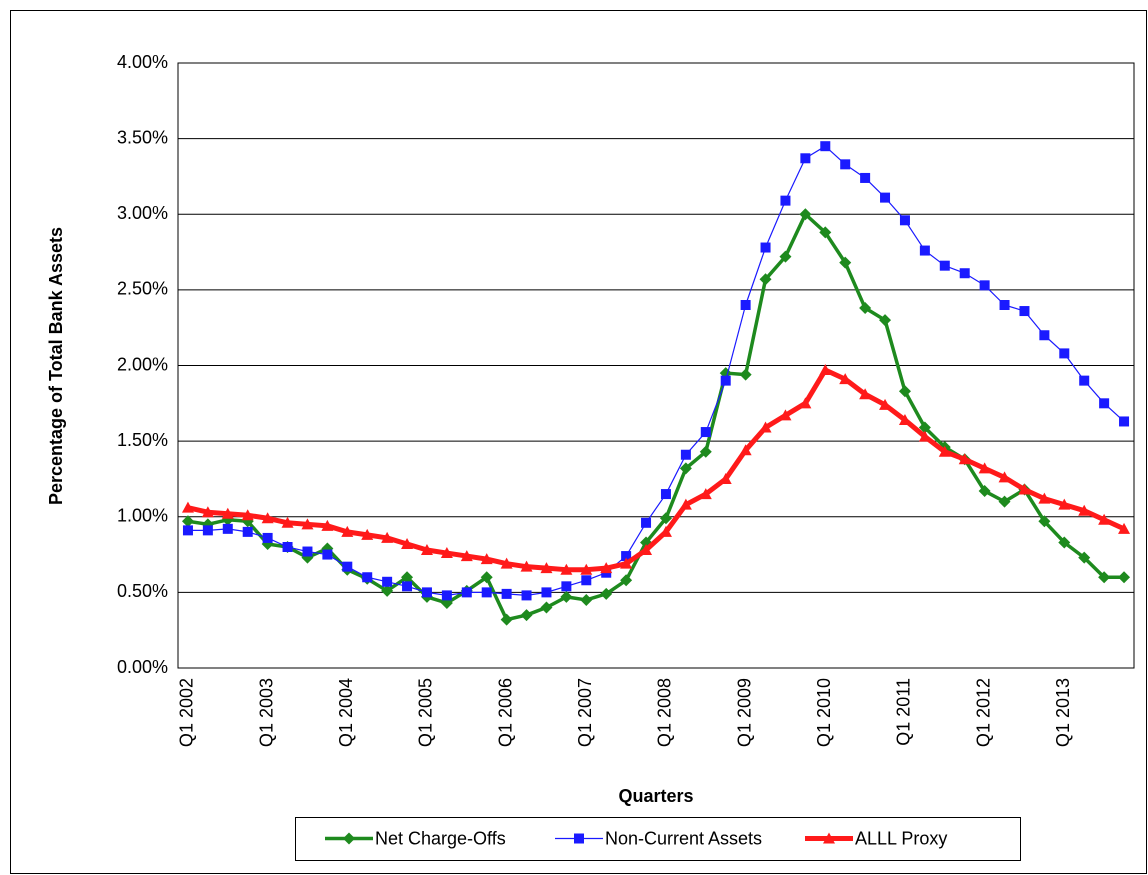 The height and width of the screenshot is (875, 1148). I want to click on legend-box, so click(658, 839).